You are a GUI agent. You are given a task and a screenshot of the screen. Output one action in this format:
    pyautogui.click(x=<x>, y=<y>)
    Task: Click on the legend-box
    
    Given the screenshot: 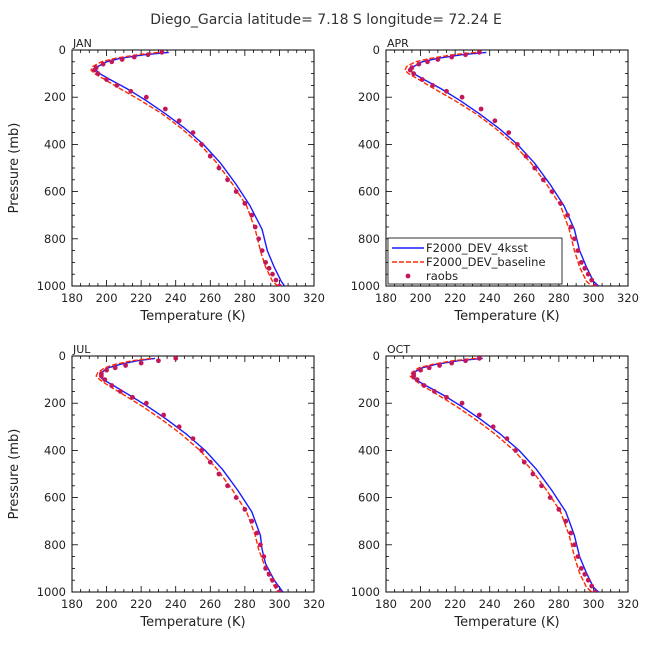 What is the action you would take?
    pyautogui.click(x=475, y=261)
    